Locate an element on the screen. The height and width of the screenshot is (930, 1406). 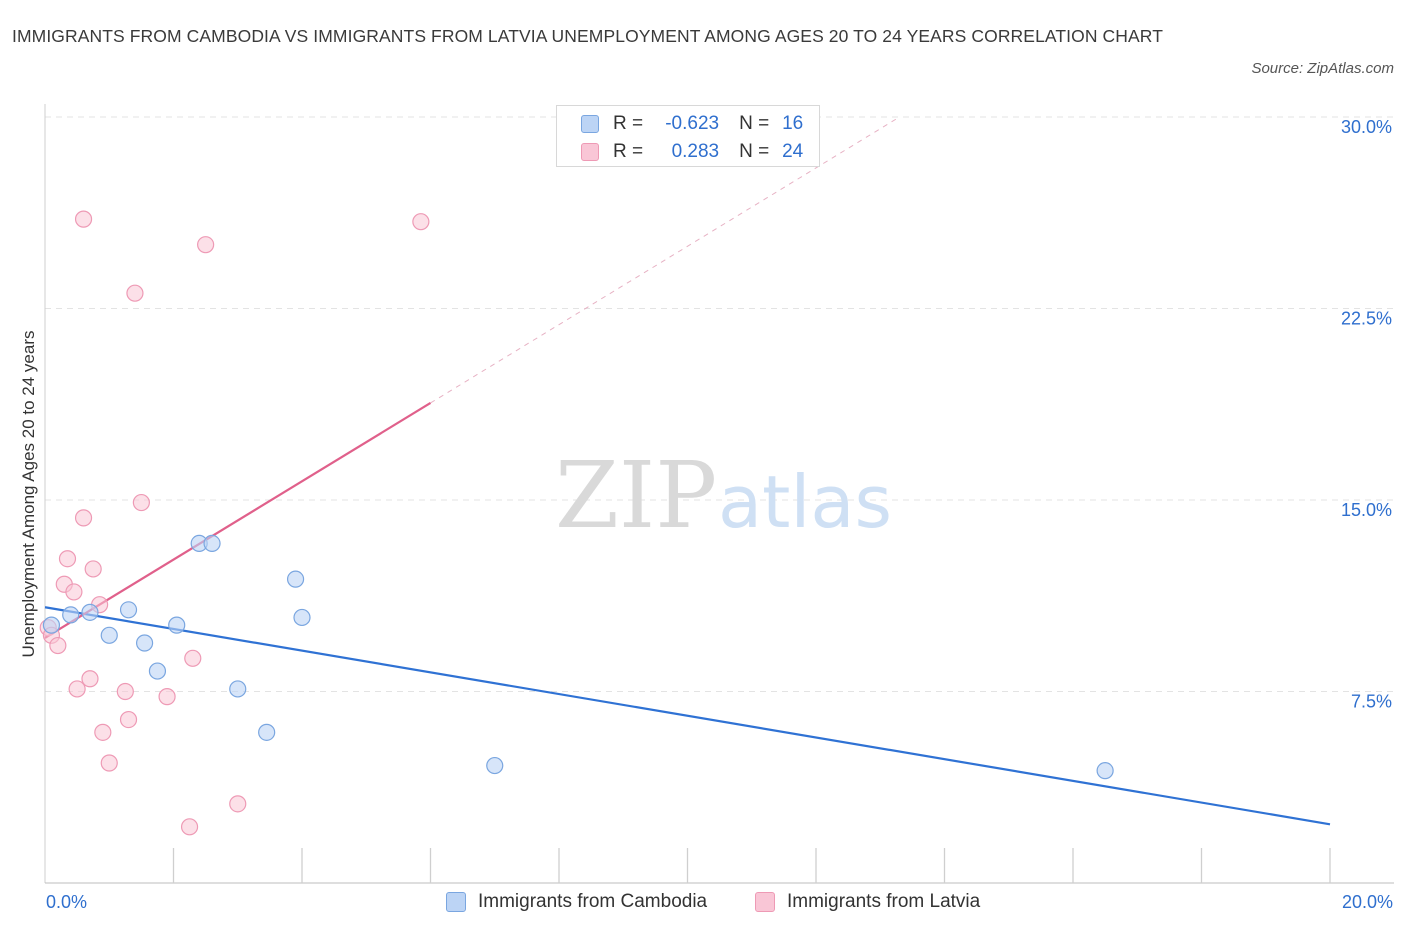
legend-row-latvia: R = 0.283 N = 24 is located at coordinates (692, 152).